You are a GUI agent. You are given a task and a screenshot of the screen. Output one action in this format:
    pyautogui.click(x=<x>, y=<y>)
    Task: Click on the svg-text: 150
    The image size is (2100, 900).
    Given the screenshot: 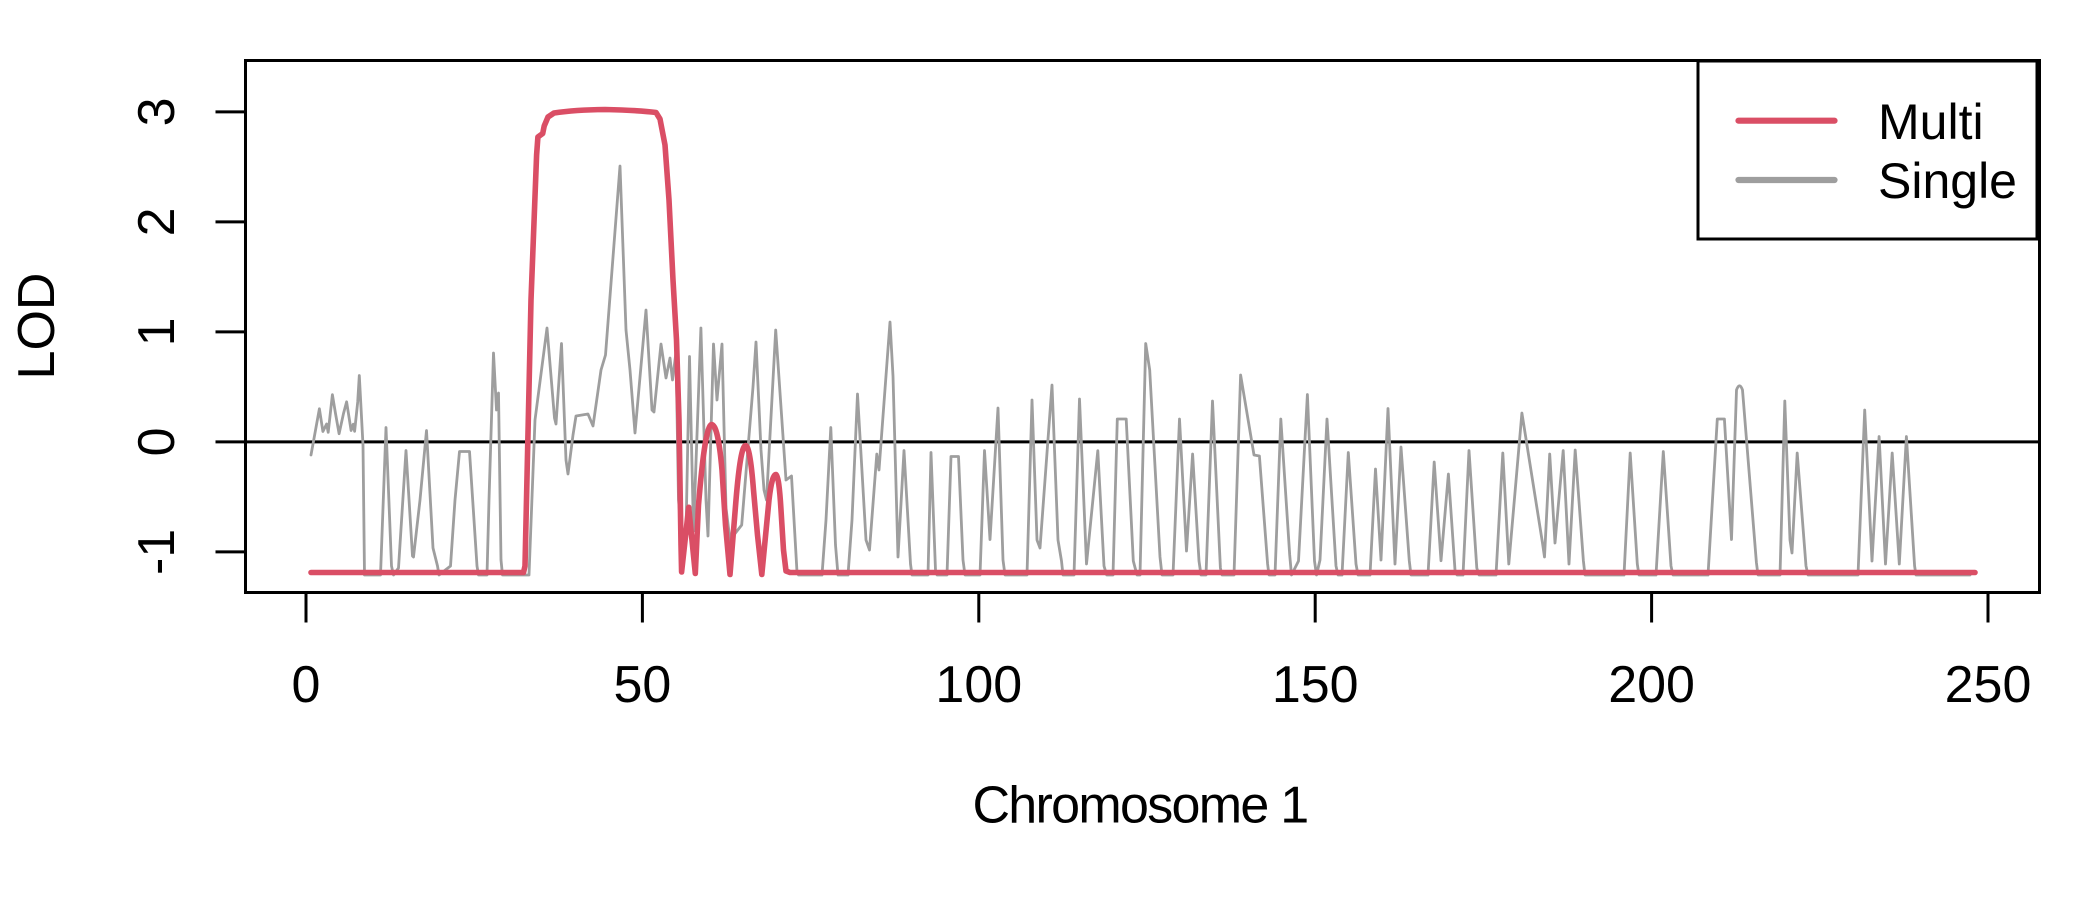 What is the action you would take?
    pyautogui.click(x=1315, y=685)
    